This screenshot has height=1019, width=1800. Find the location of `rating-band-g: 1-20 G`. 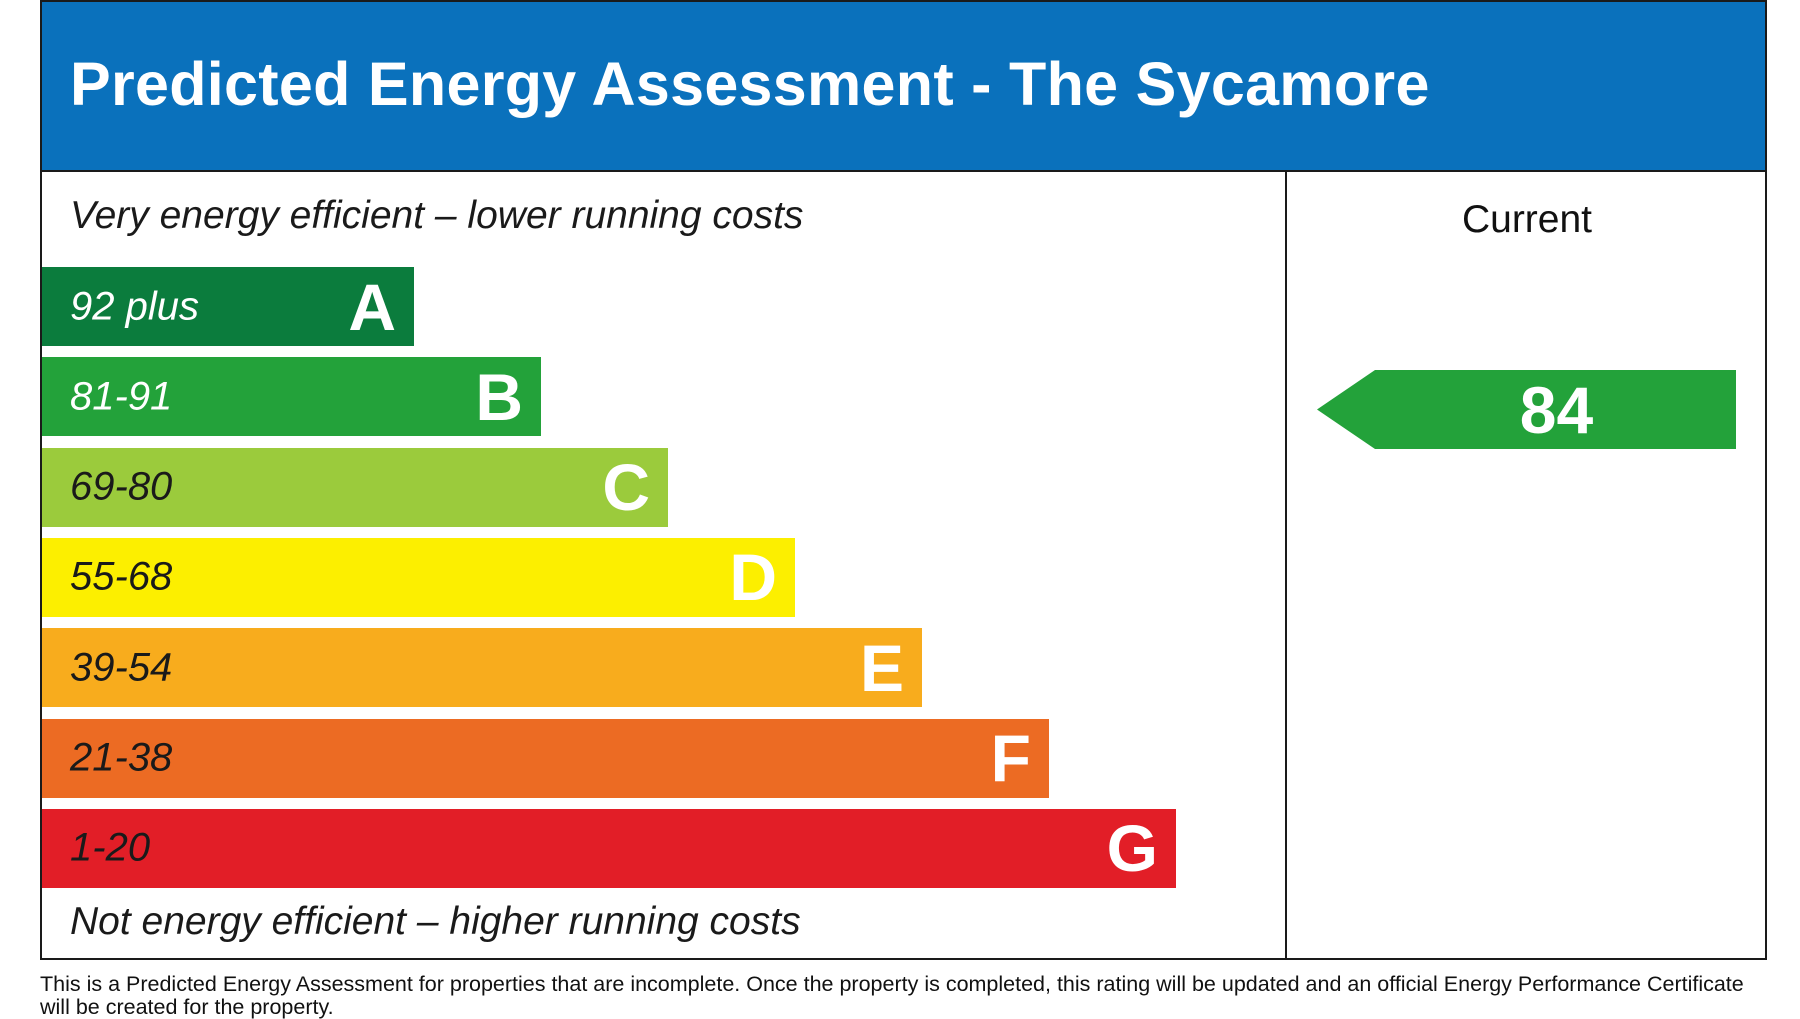

rating-band-g: 1-20 G is located at coordinates (609, 848).